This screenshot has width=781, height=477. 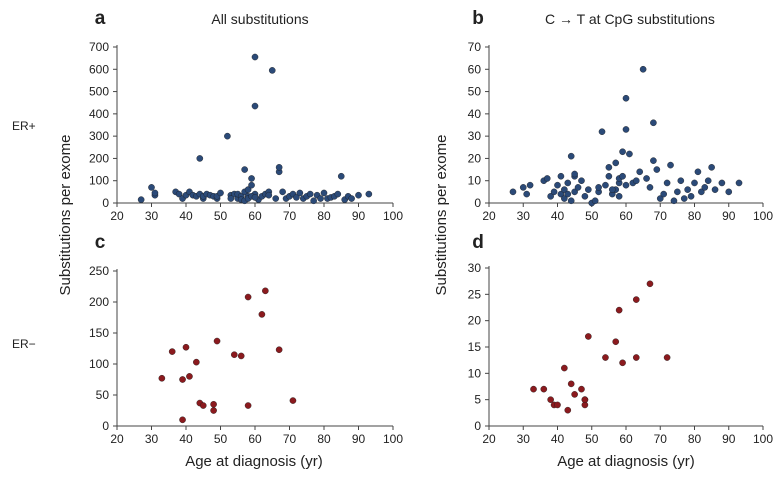 What do you see at coordinates (99, 271) in the screenshot?
I see `y-tick-label: 250` at bounding box center [99, 271].